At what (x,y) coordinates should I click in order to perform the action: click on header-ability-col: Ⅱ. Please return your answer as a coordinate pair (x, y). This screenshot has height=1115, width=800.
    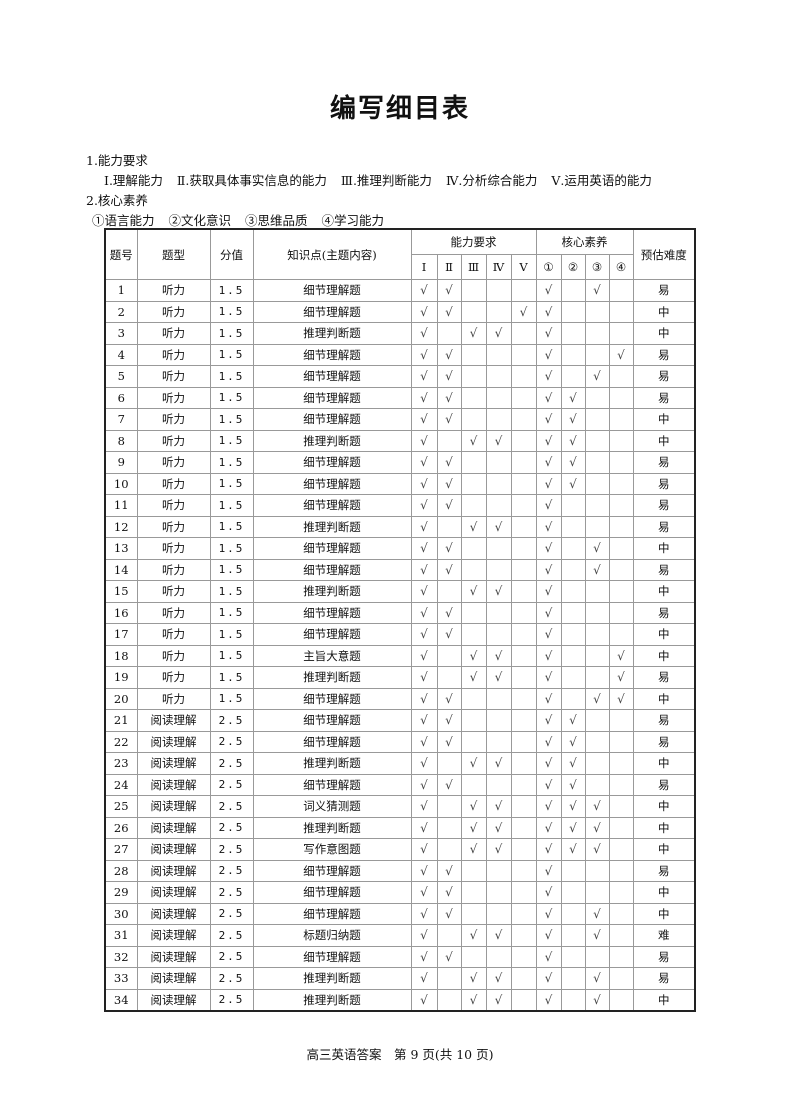
    Looking at the image, I should click on (449, 267).